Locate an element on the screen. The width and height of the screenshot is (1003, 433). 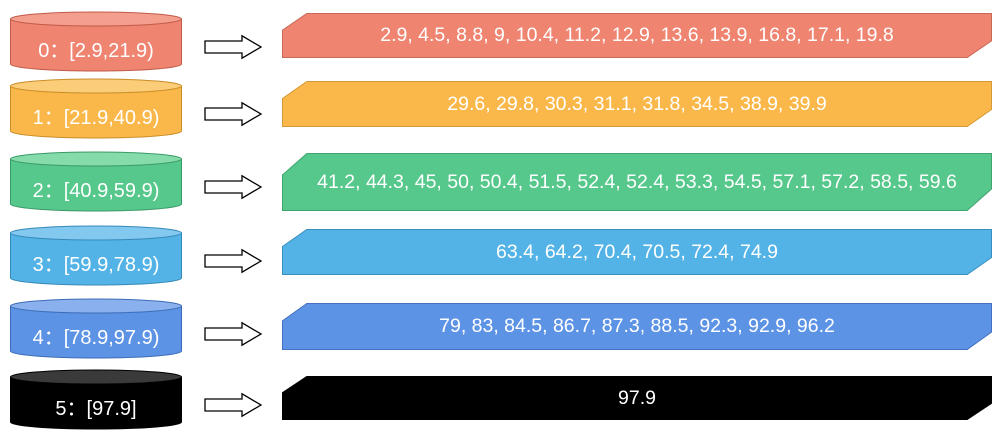
bucket-cylinder: 1：[21.9,40.9) is located at coordinates (96, 108).